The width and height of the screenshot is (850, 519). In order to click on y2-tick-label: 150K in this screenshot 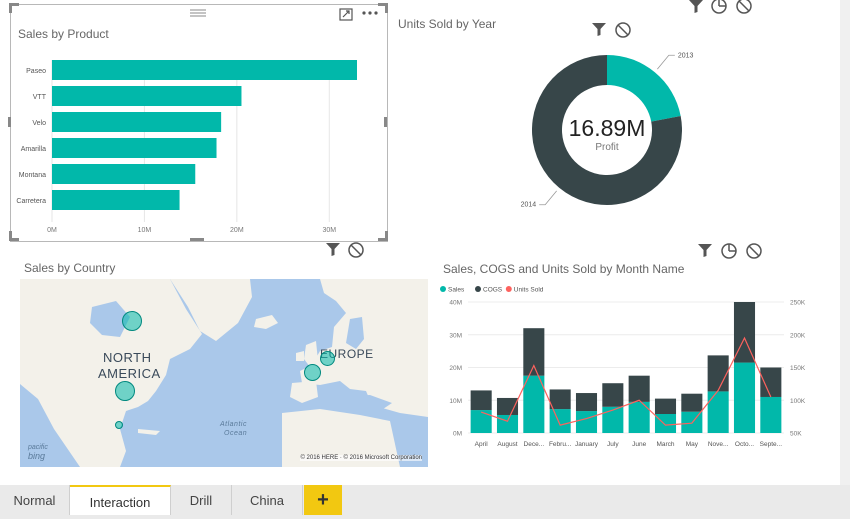, I will do `click(798, 368)`.